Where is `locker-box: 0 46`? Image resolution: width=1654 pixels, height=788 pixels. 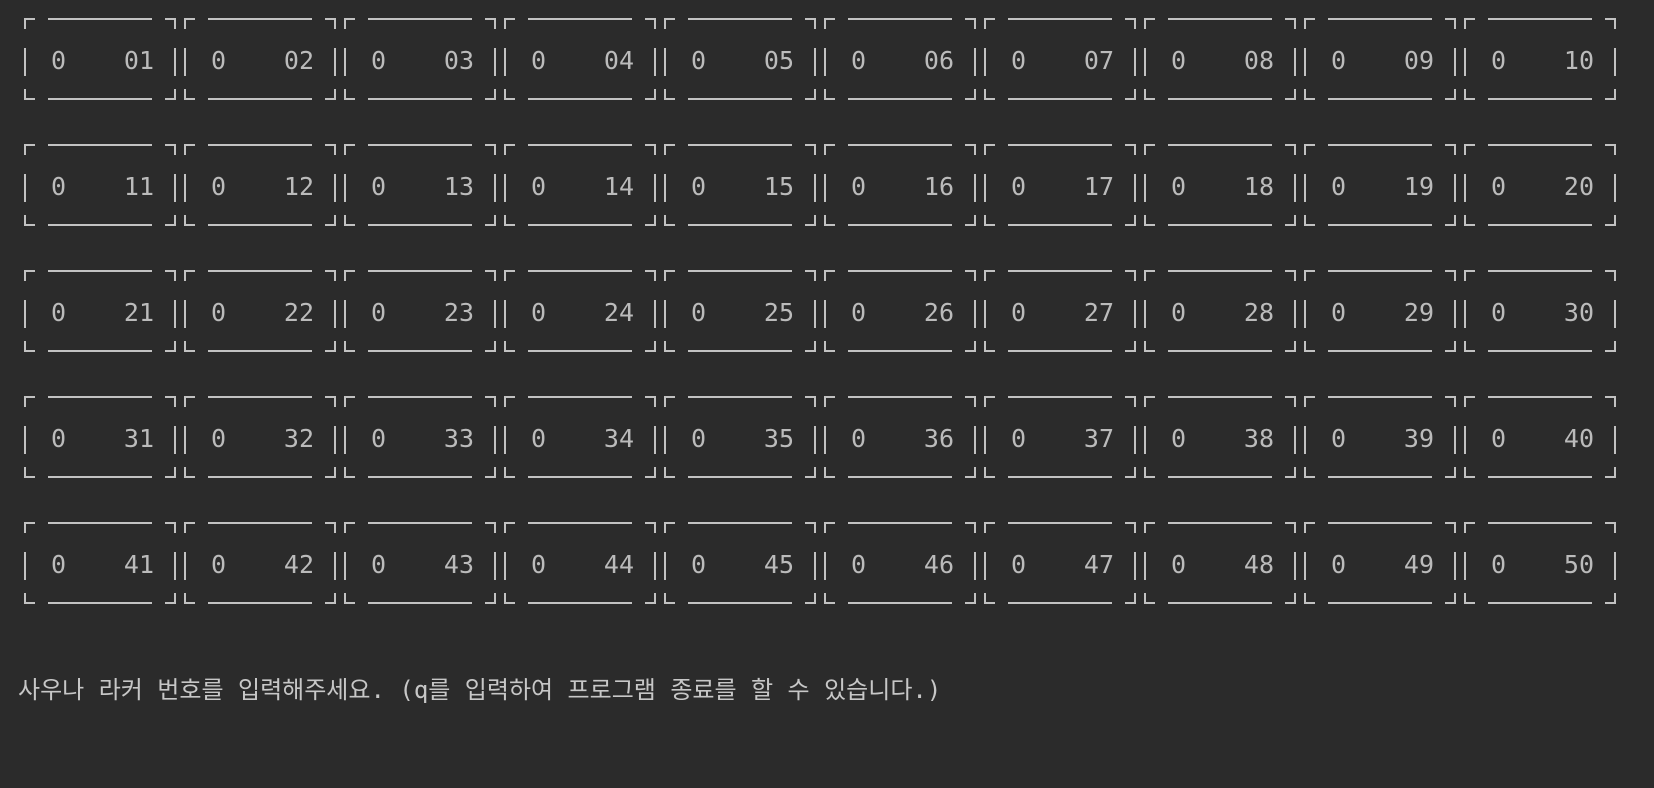 locker-box: 0 46 is located at coordinates (900, 563).